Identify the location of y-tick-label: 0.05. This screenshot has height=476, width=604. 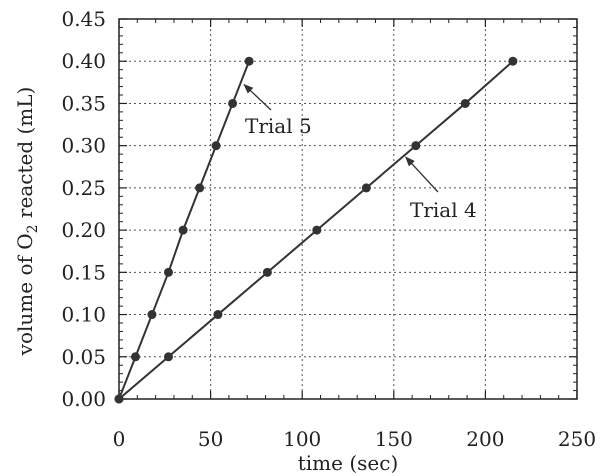
(83, 357).